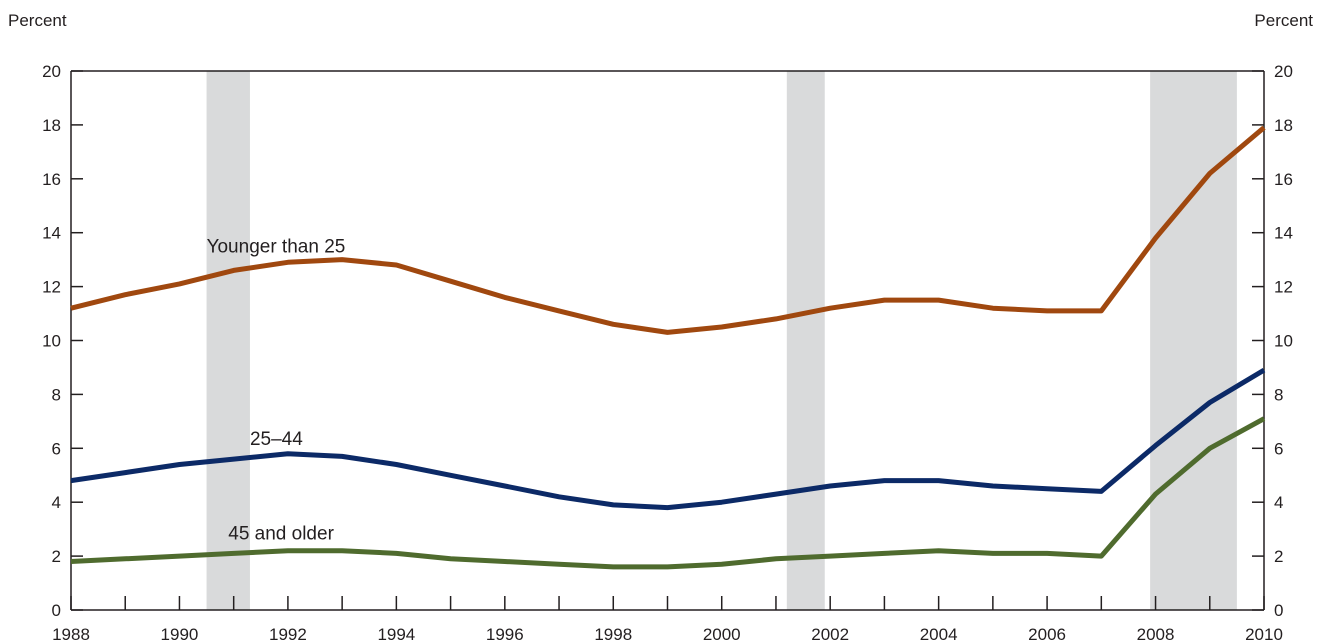 The width and height of the screenshot is (1319, 643). I want to click on x-tick-label: 2008, so click(1156, 634).